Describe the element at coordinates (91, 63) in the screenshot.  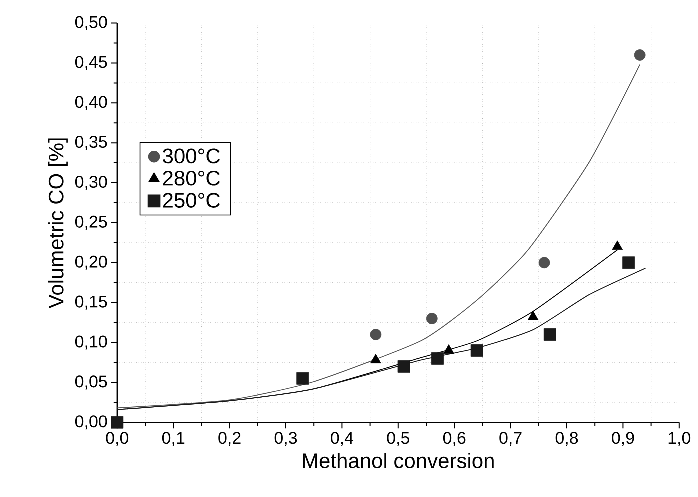
I see `y-tick-label: 0,45` at that location.